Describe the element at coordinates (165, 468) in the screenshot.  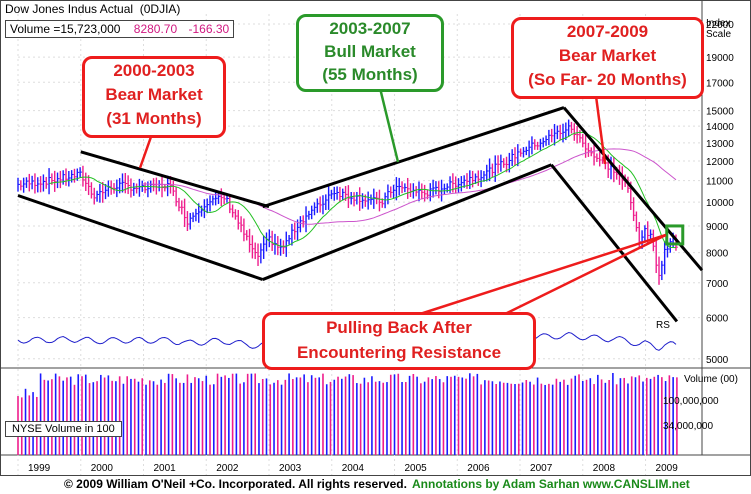
I see `year-tick-label: 2001` at that location.